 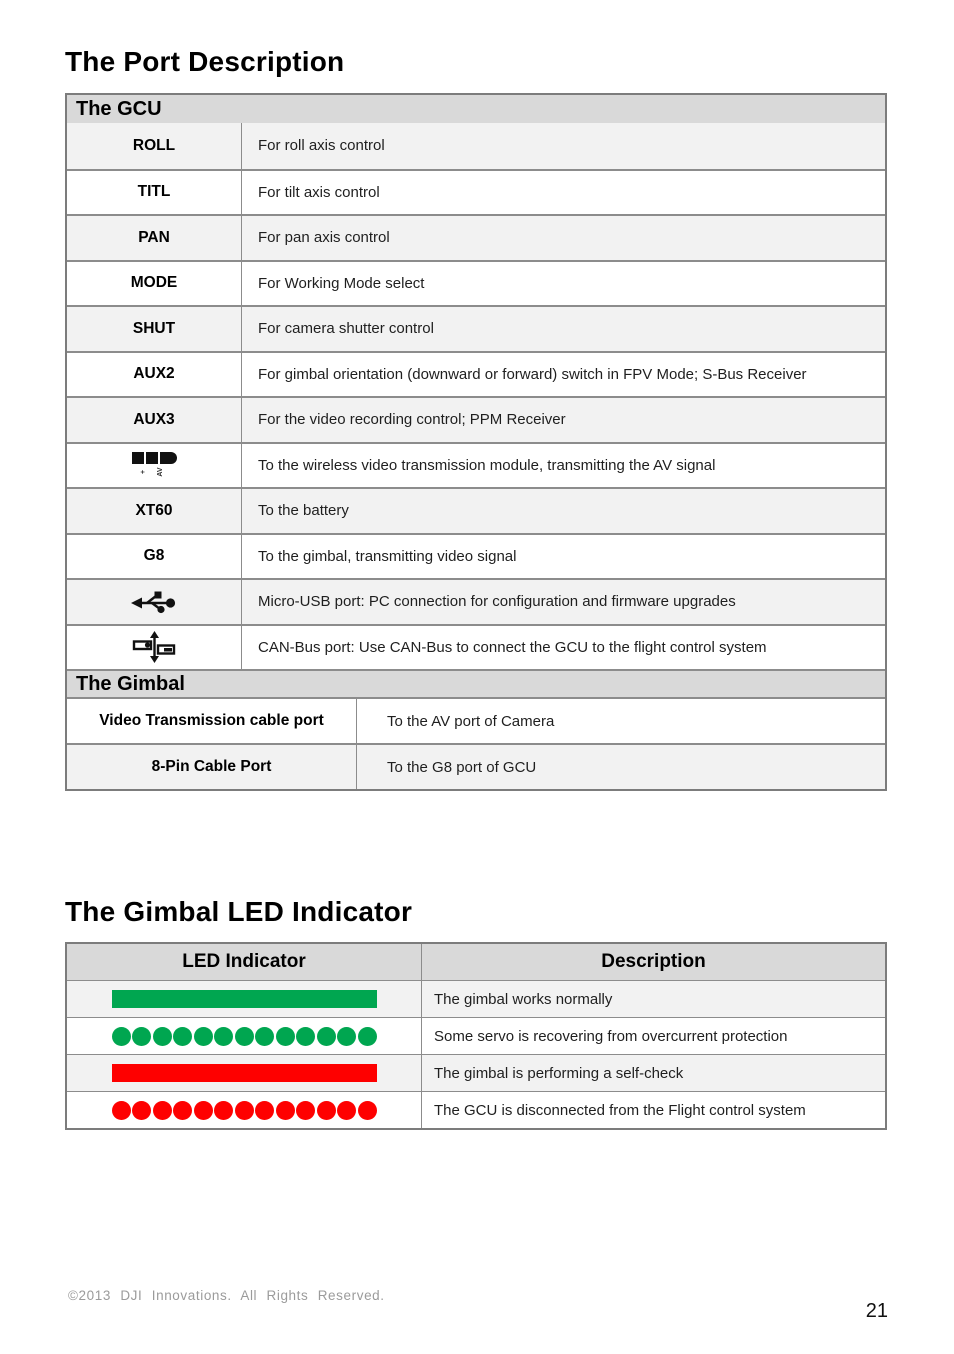 I want to click on page-title-port-description: The Port Description, so click(x=205, y=61).